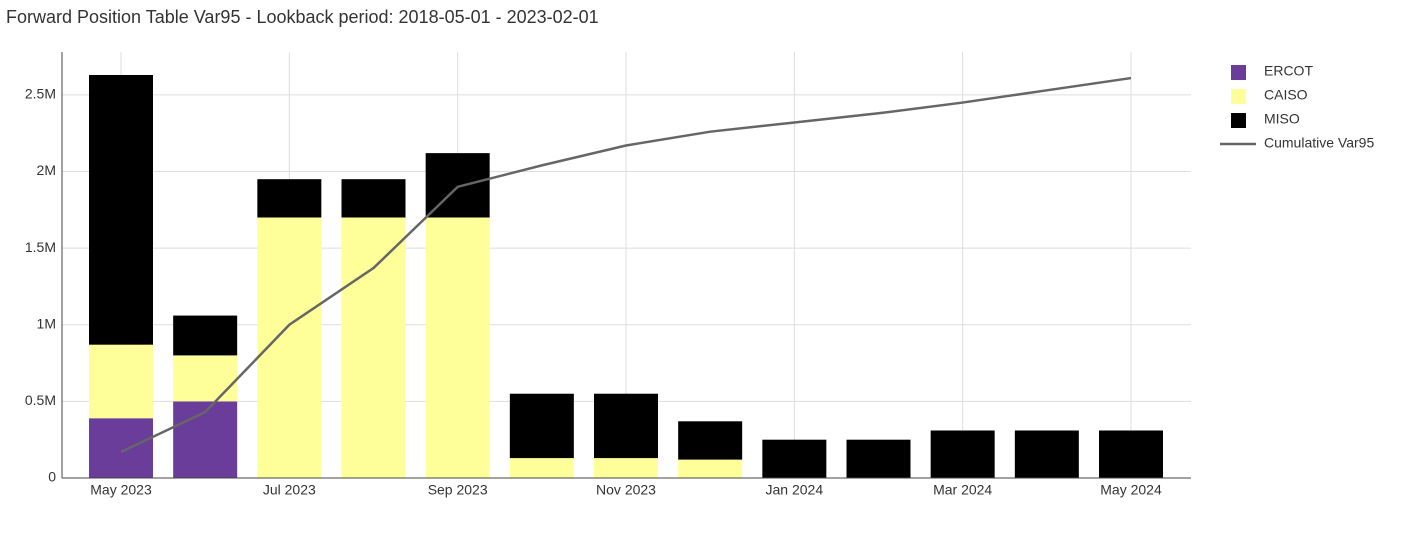 This screenshot has width=1403, height=542. Describe the element at coordinates (289, 490) in the screenshot. I see `x-tick-label: Jul 2023` at that location.